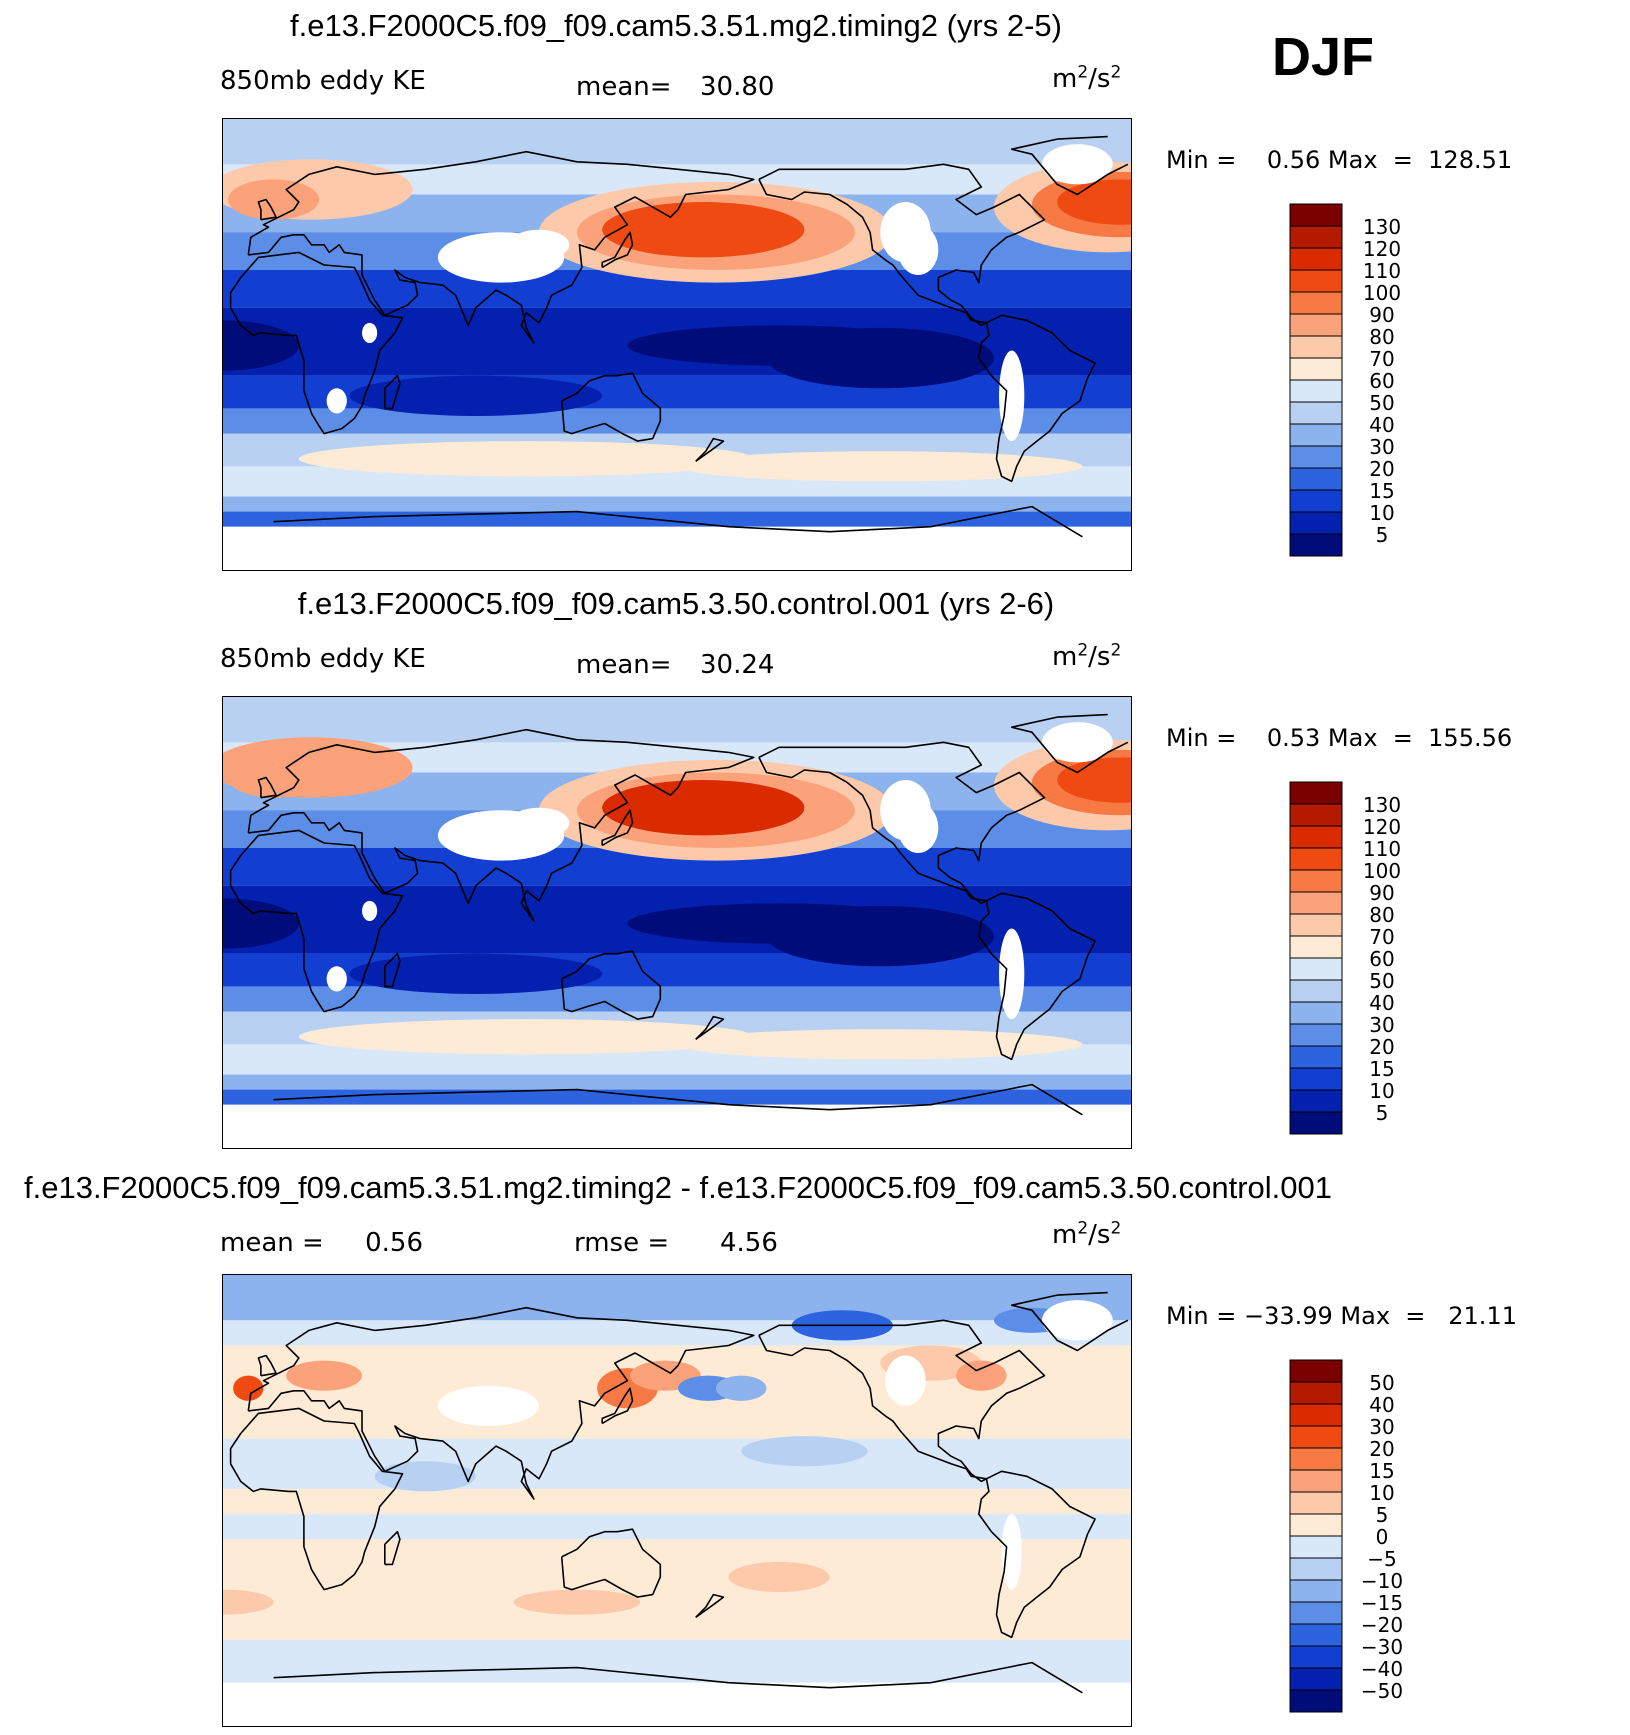  I want to click on colorbar-tick-label: 80, so click(1381, 337).